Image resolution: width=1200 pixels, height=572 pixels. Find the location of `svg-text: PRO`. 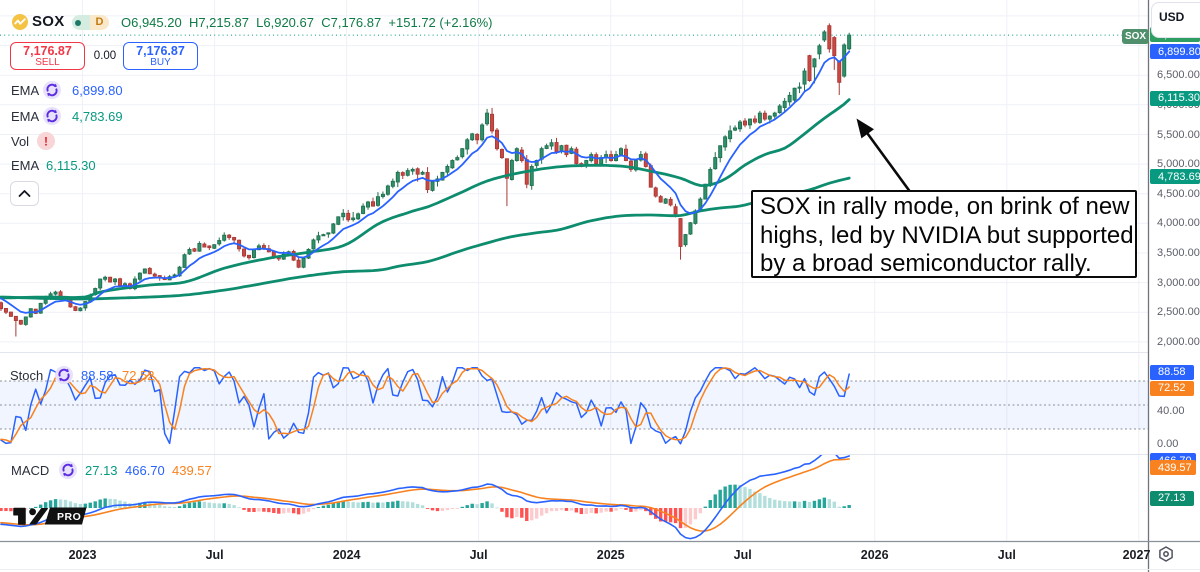

svg-text: PRO is located at coordinates (69, 517).